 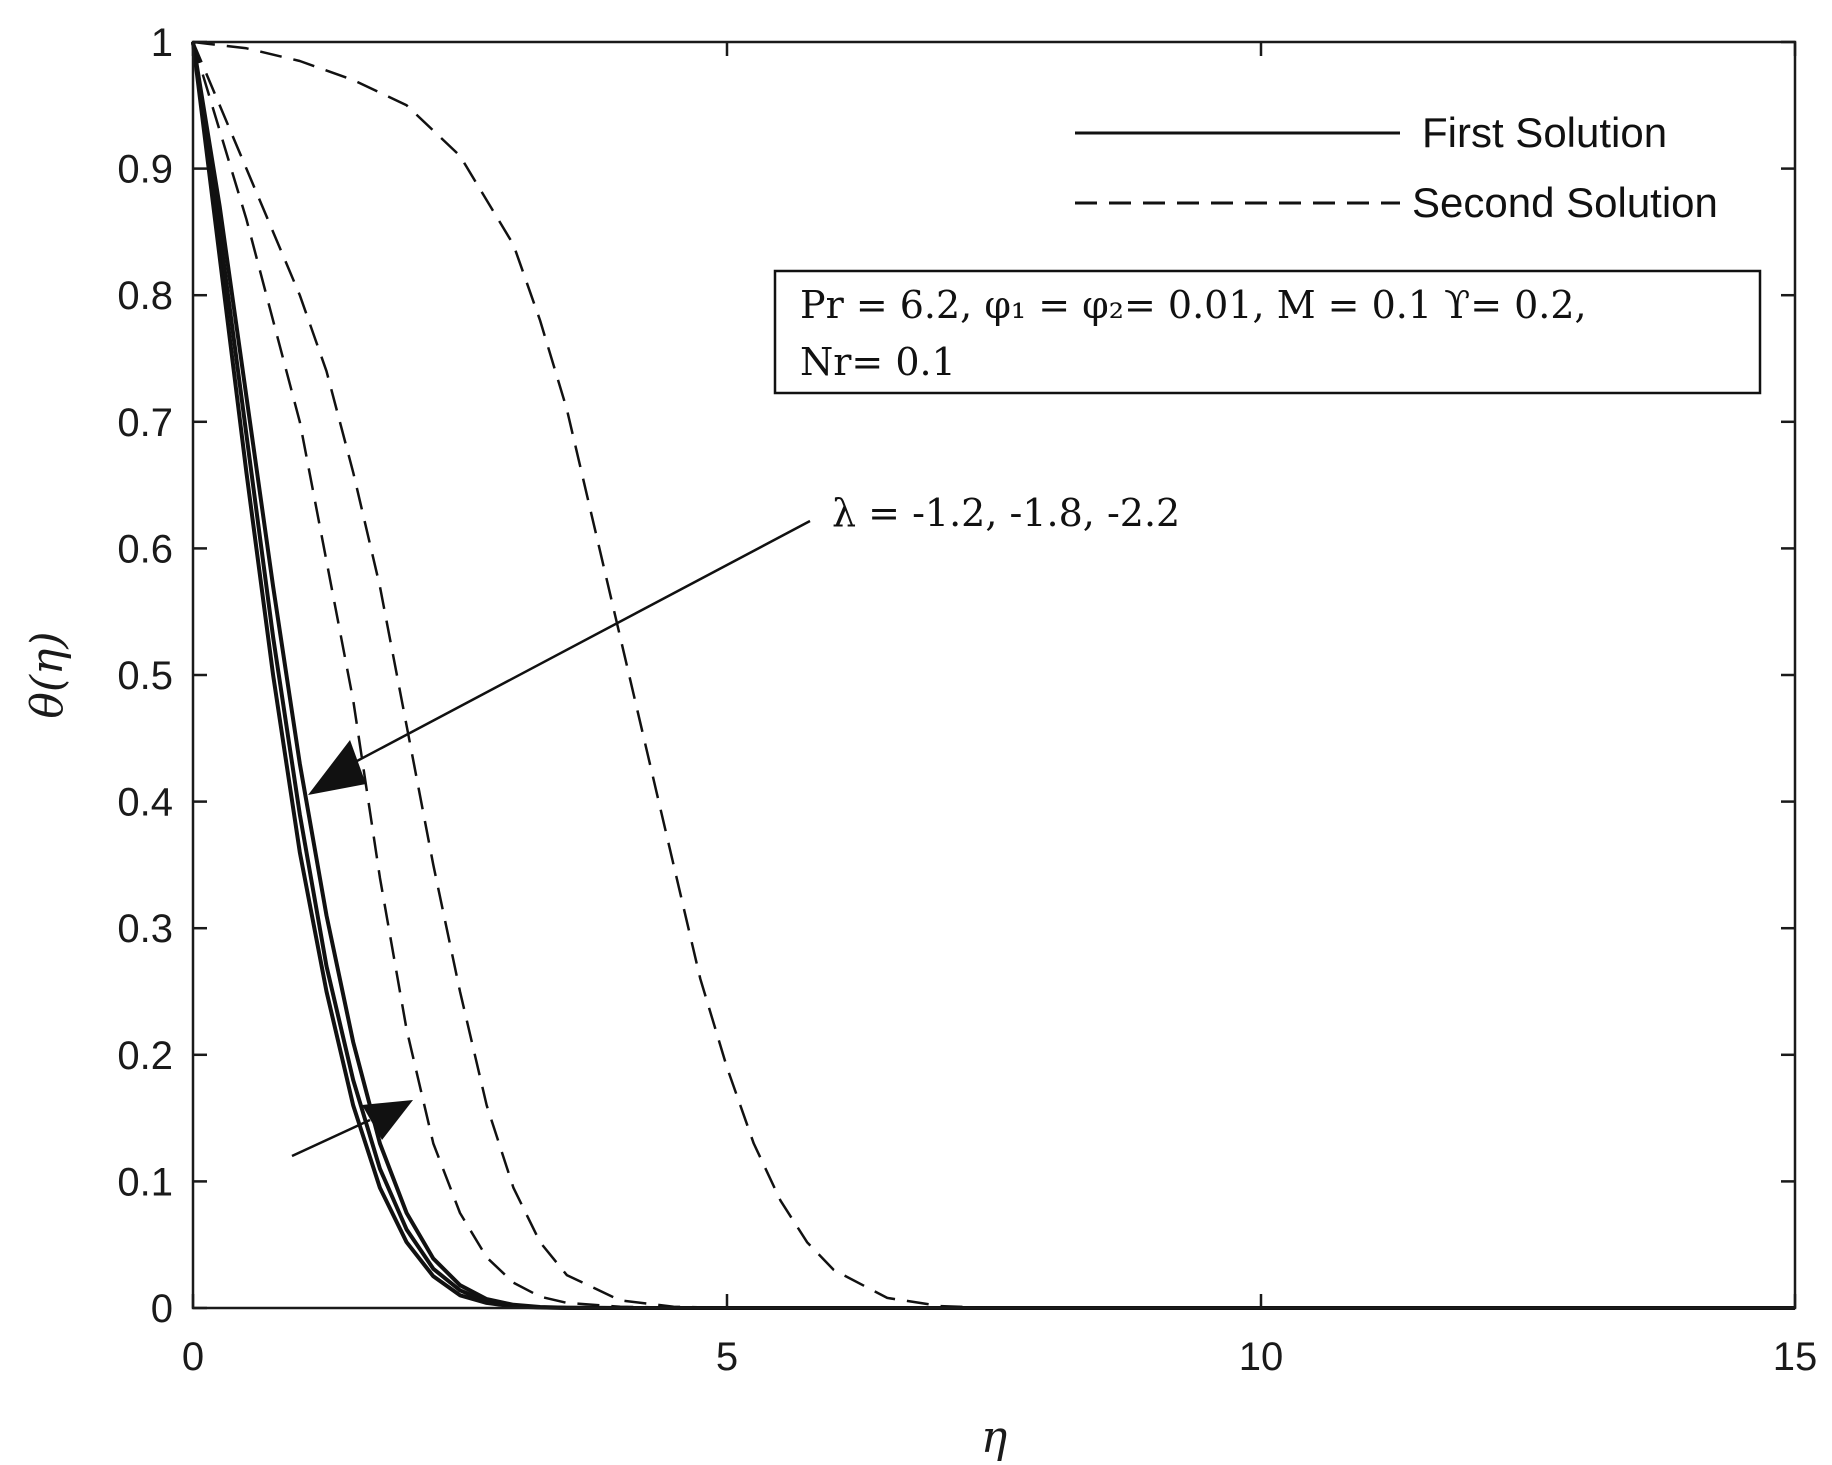 I want to click on x-tick-label: 0, so click(x=193, y=1357).